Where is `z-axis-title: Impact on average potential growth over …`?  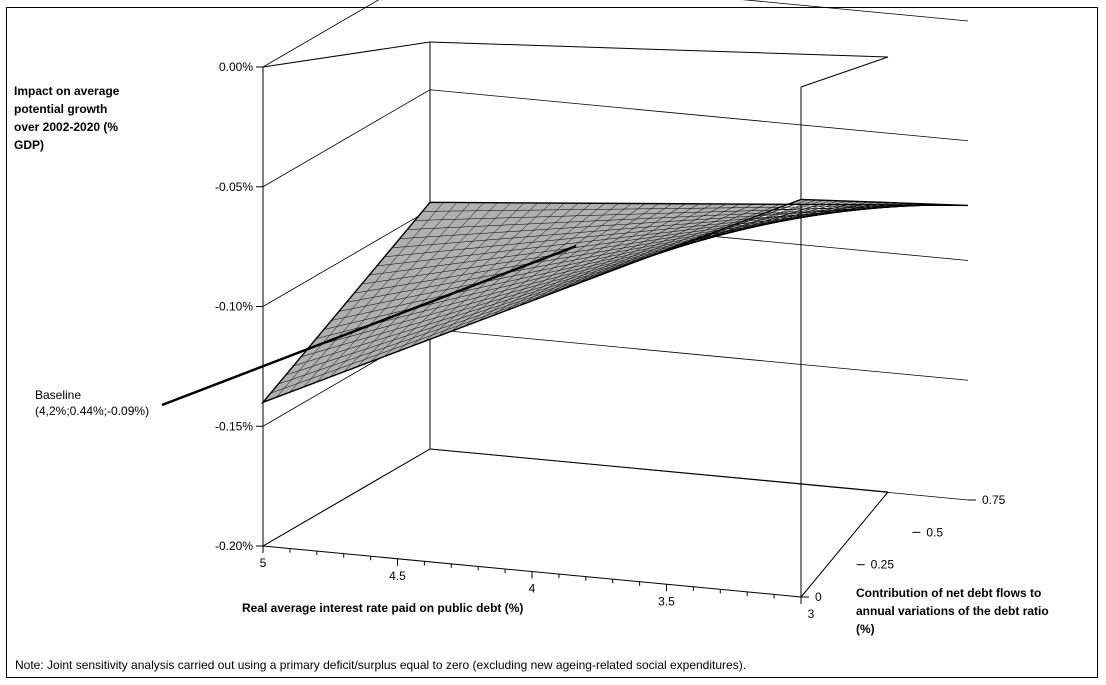
z-axis-title: Impact on average potential growth over … is located at coordinates (68, 118).